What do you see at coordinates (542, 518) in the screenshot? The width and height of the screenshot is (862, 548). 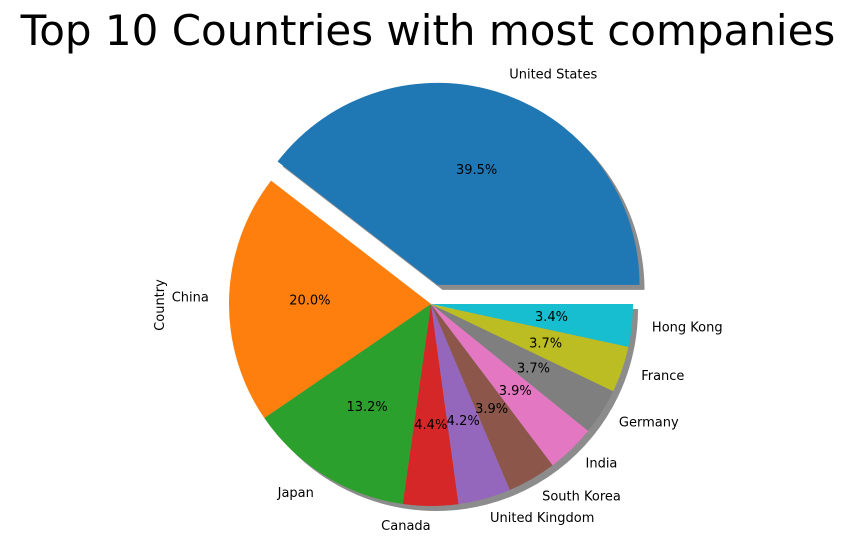 I see `category-label-united-kingdom: United Kingdom` at bounding box center [542, 518].